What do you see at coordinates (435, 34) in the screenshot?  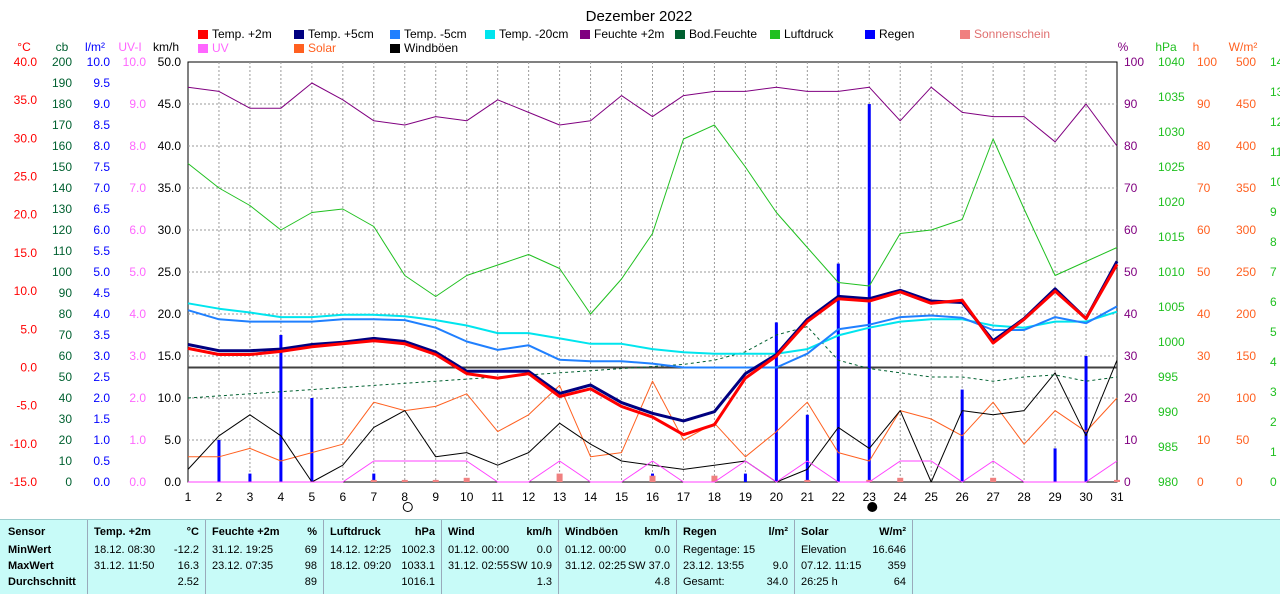 I see `legend-label-temp-5cm: Temp. -5cm` at bounding box center [435, 34].